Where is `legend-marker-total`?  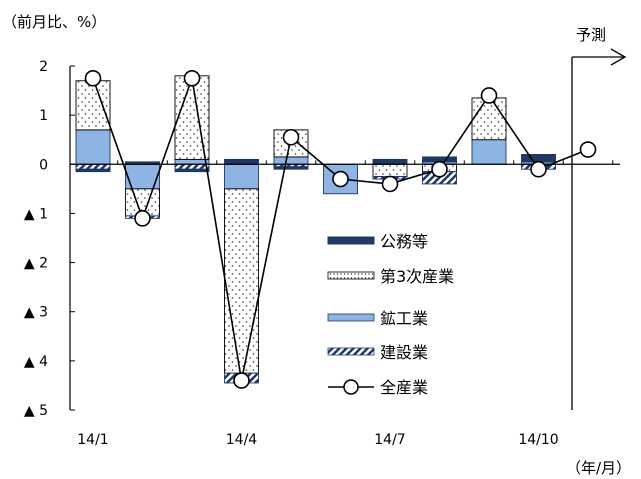
legend-marker-total is located at coordinates (351, 387).